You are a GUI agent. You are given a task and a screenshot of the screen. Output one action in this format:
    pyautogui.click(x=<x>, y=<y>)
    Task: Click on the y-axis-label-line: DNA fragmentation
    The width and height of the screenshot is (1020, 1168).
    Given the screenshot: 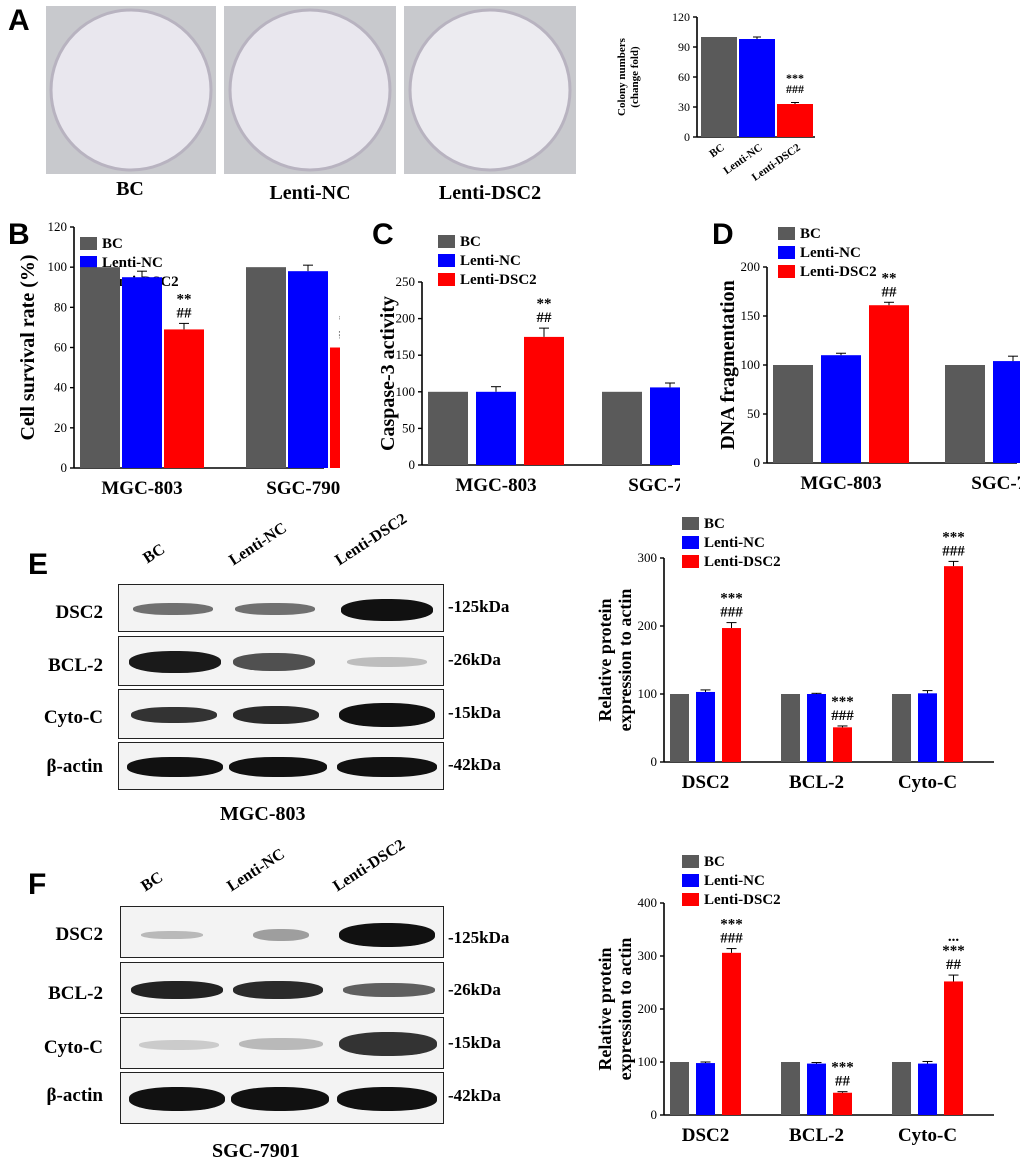 What is the action you would take?
    pyautogui.click(x=728, y=364)
    